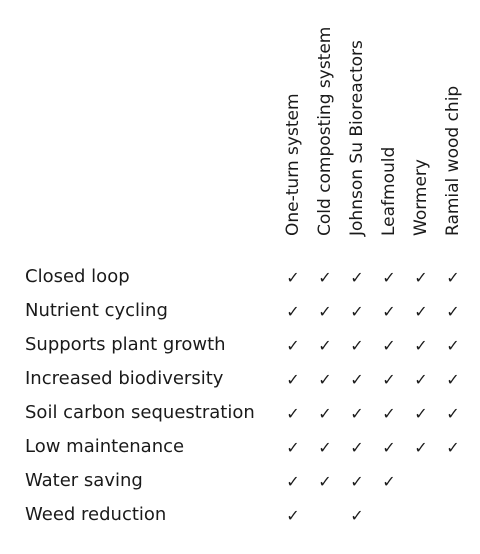 The height and width of the screenshot is (554, 480). I want to click on column-header-one-turn-system: One-turn system, so click(293, 128).